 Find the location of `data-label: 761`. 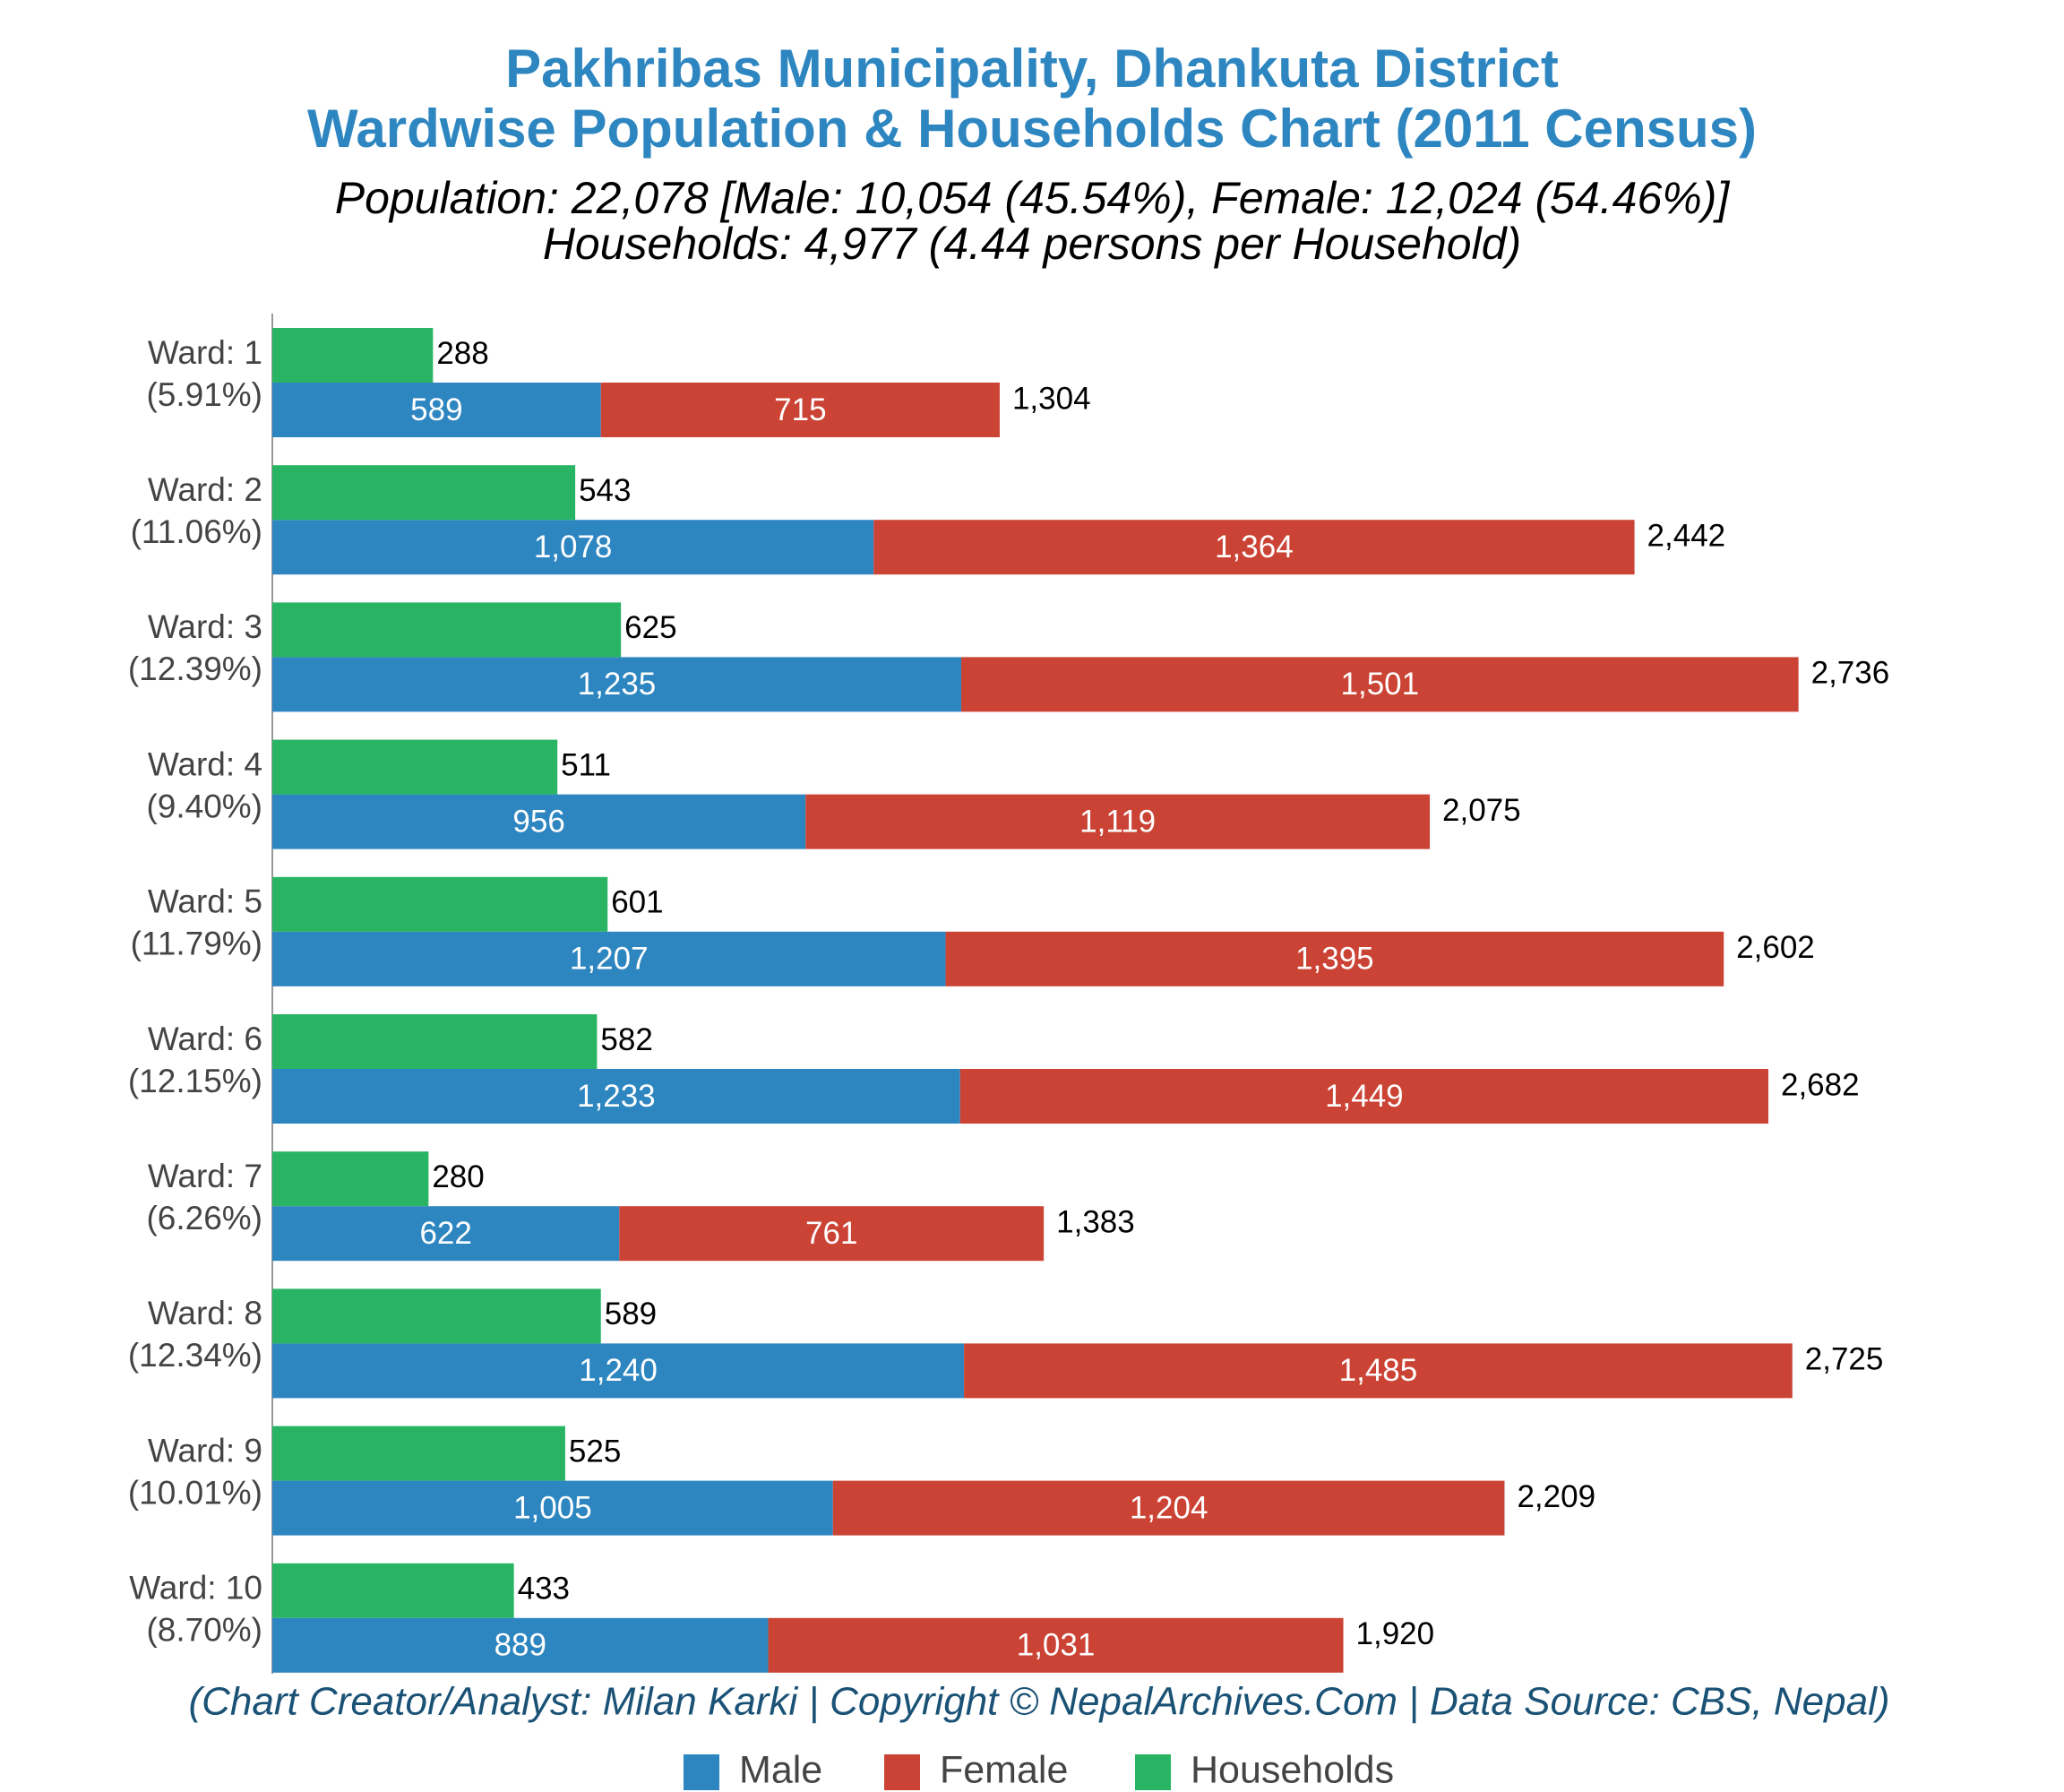

data-label: 761 is located at coordinates (831, 1233).